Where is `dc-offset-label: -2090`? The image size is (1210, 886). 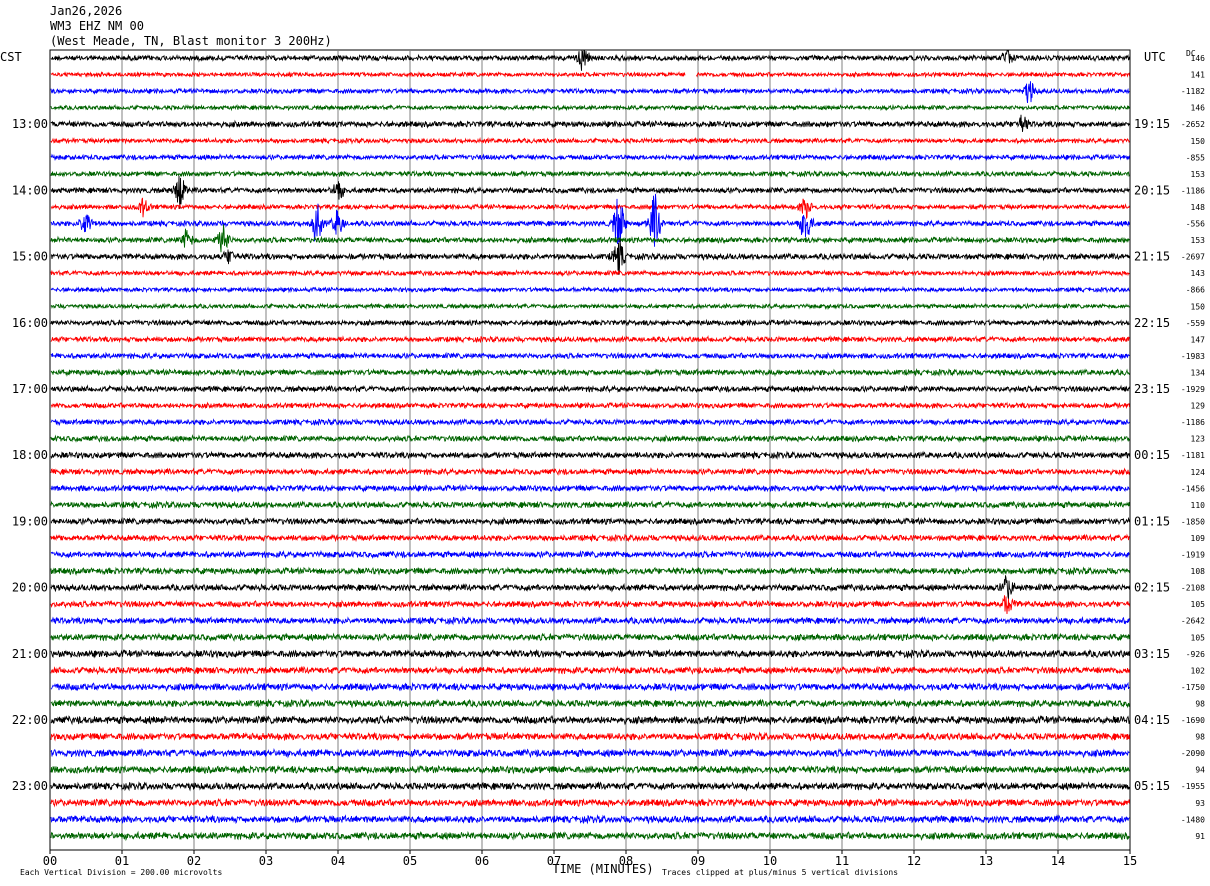
dc-offset-label: -2090 is located at coordinates (1193, 753).